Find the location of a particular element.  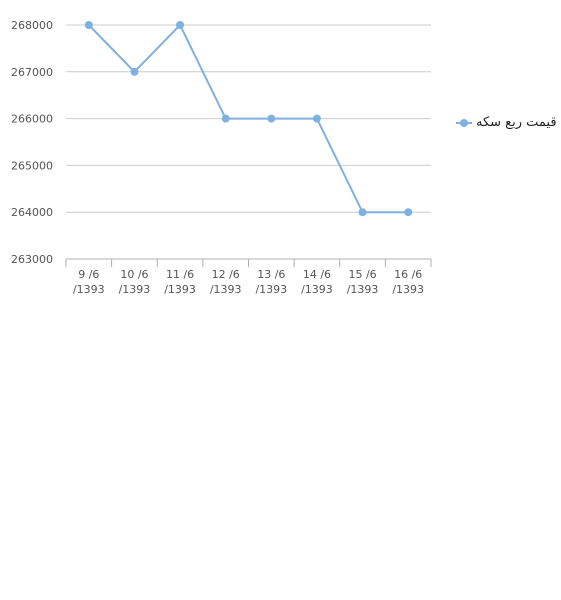

y-tick-label: 264000 is located at coordinates (32, 212).